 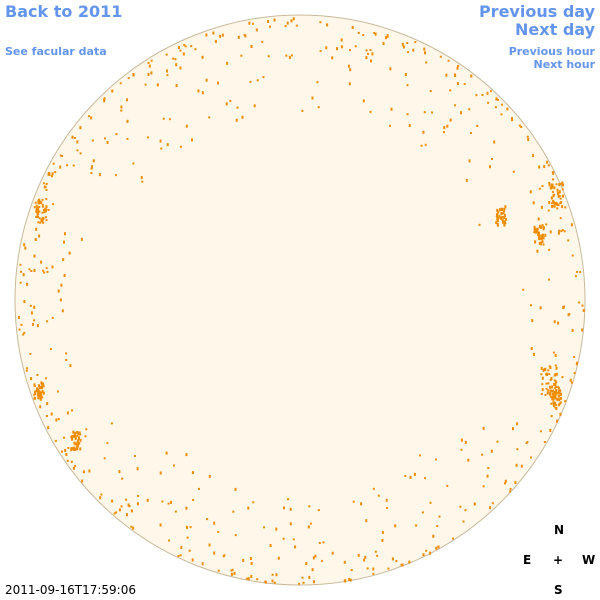 I want to click on next-hour-link: Next hour, so click(x=564, y=64).